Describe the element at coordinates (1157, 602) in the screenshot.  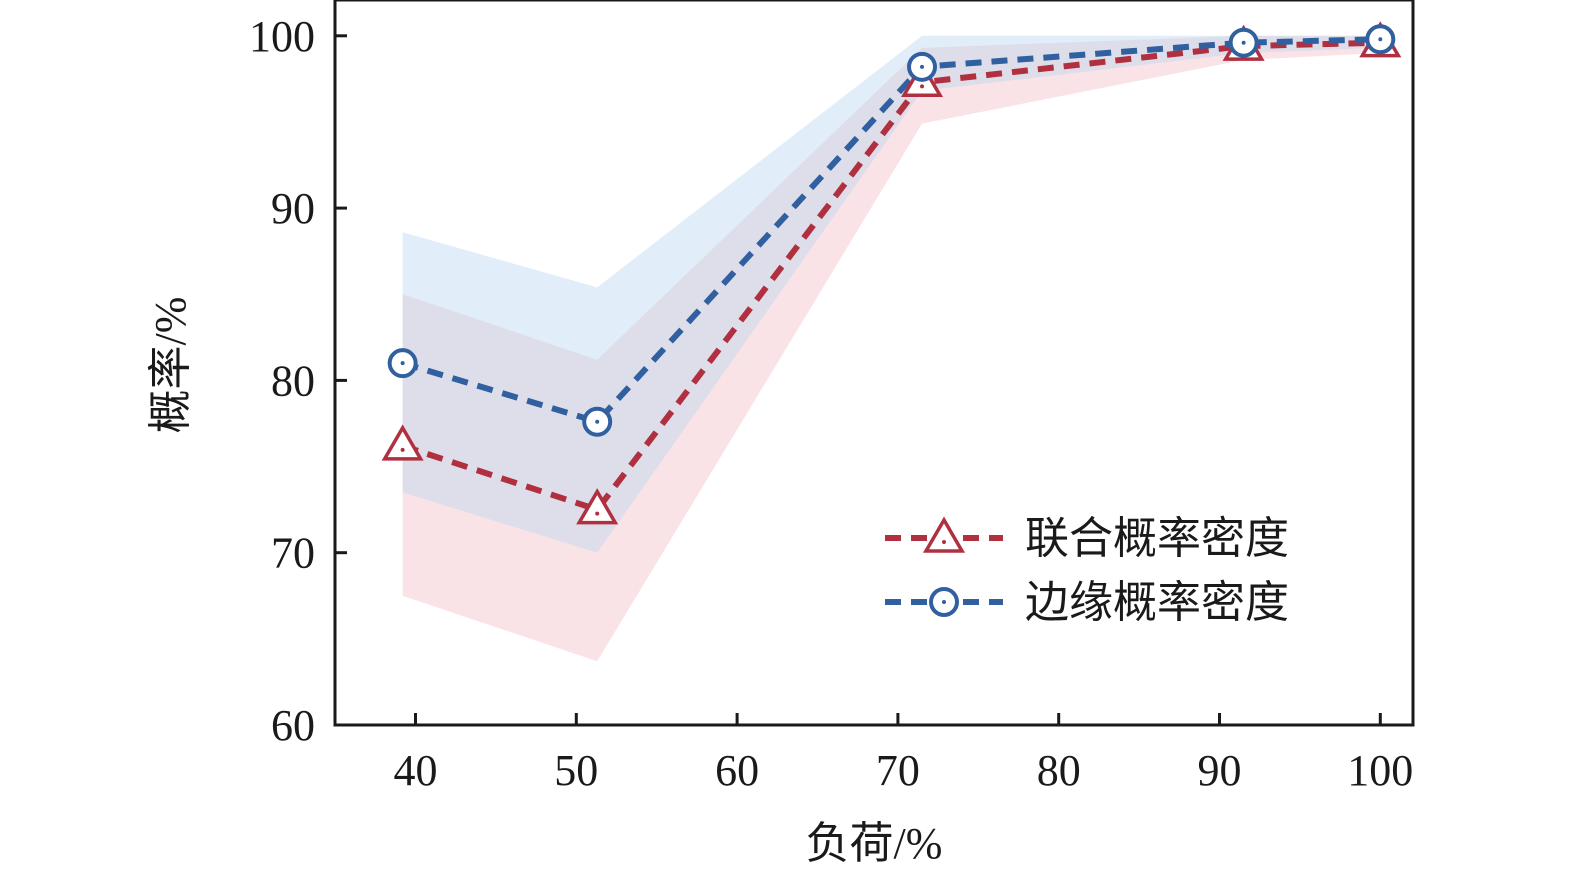
I see `legend-label: 边缘概率密度` at that location.